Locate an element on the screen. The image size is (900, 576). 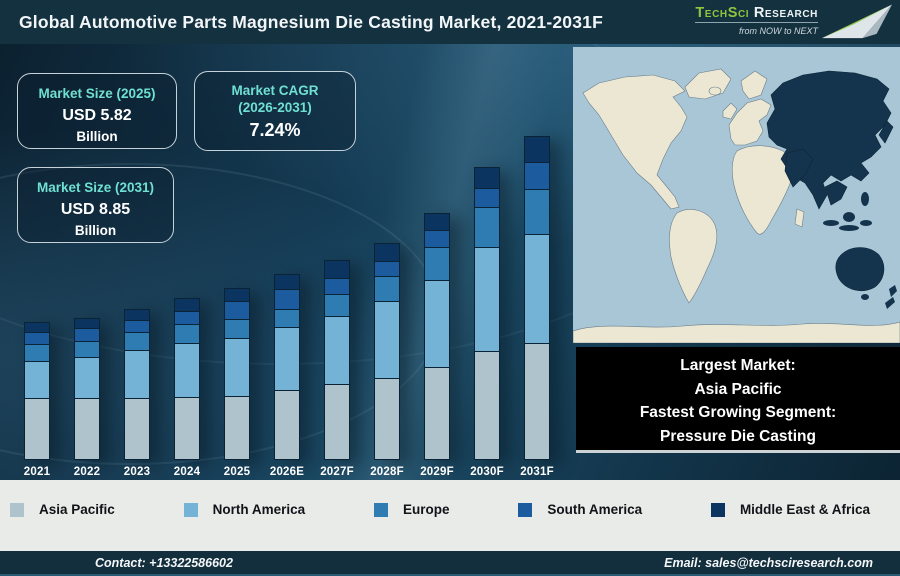
bar-2024 is located at coordinates (187, 379).